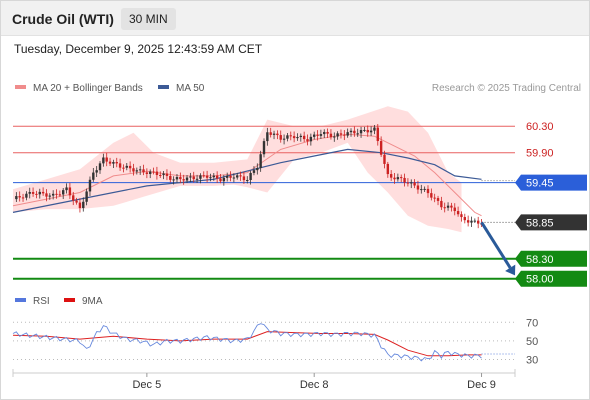 The image size is (590, 400). What do you see at coordinates (551, 182) in the screenshot?
I see `level-badge-59.45` at bounding box center [551, 182].